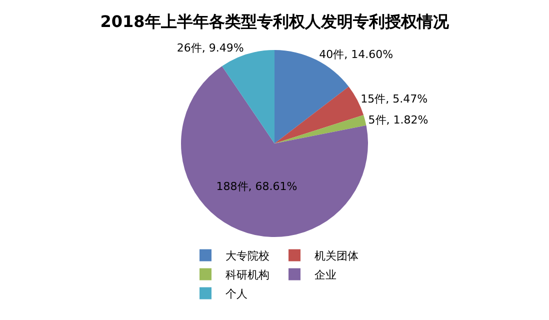  I want to click on legend-label: 企业, so click(325, 275).